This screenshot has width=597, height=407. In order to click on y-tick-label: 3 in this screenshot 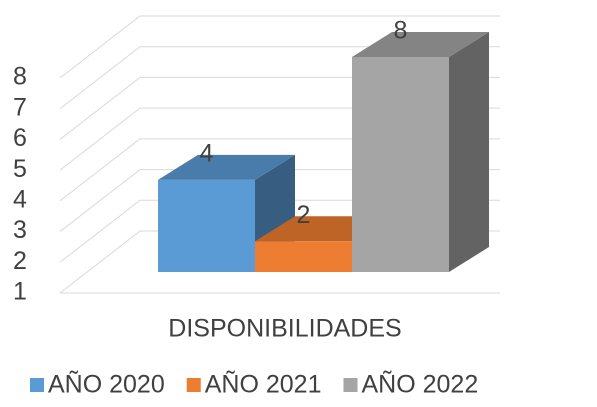, I will do `click(20, 230)`.